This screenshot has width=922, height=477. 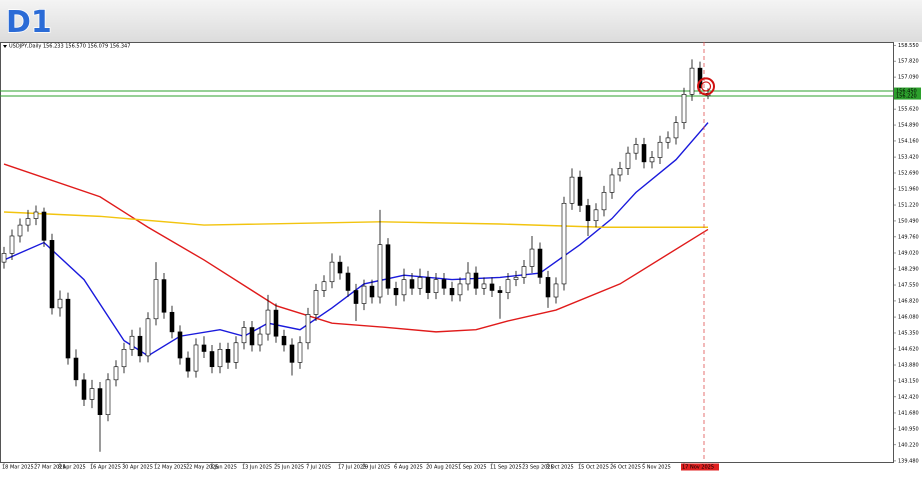 I want to click on x-tick-label: 15 Oct 2025, so click(x=593, y=468).